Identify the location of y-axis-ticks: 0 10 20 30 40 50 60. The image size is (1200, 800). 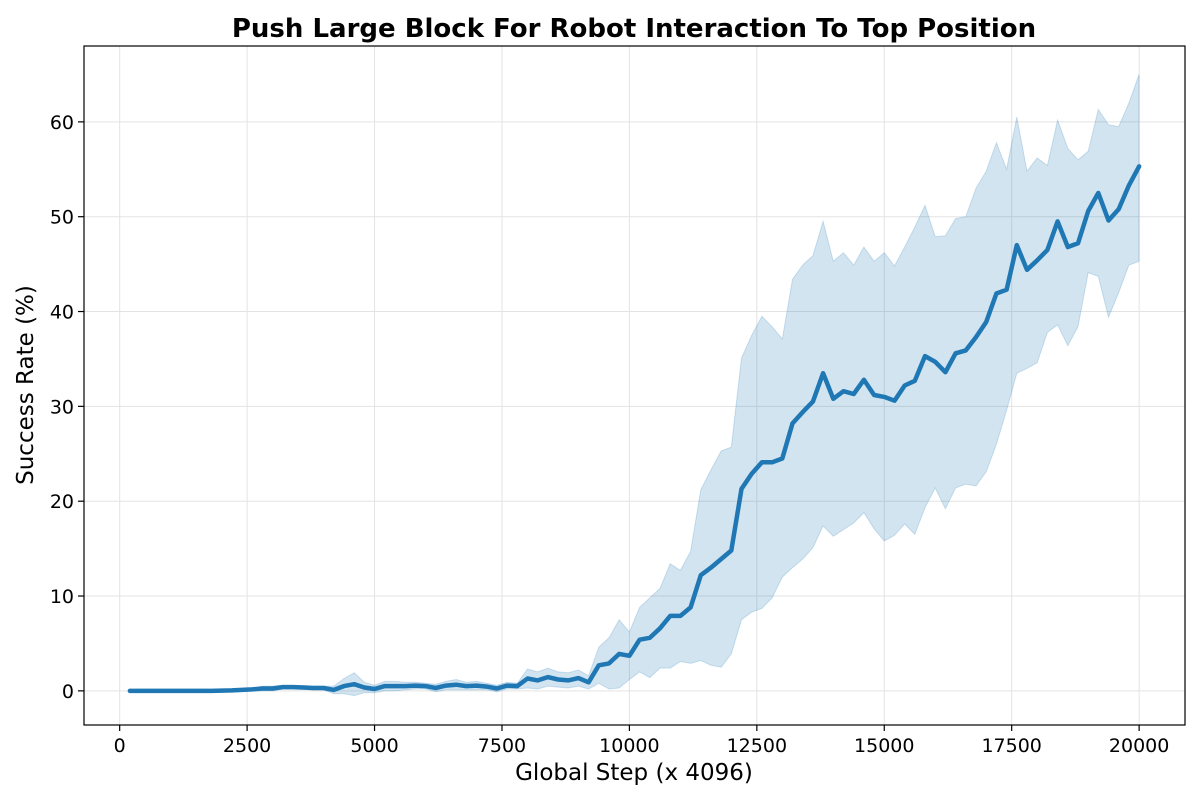
(67, 407).